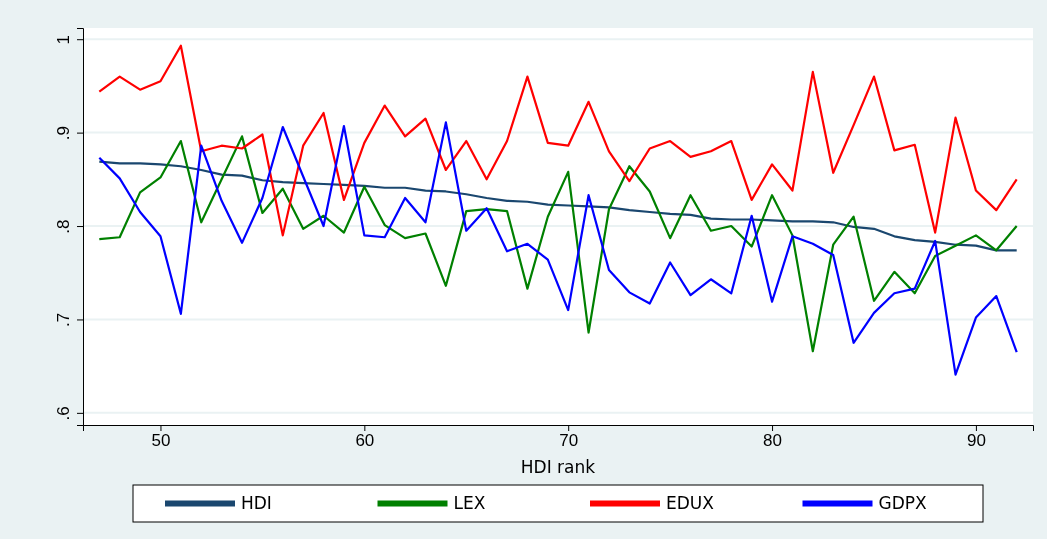 The image size is (1047, 539). What do you see at coordinates (63, 413) in the screenshot?
I see `y-tick-label: .6` at bounding box center [63, 413].